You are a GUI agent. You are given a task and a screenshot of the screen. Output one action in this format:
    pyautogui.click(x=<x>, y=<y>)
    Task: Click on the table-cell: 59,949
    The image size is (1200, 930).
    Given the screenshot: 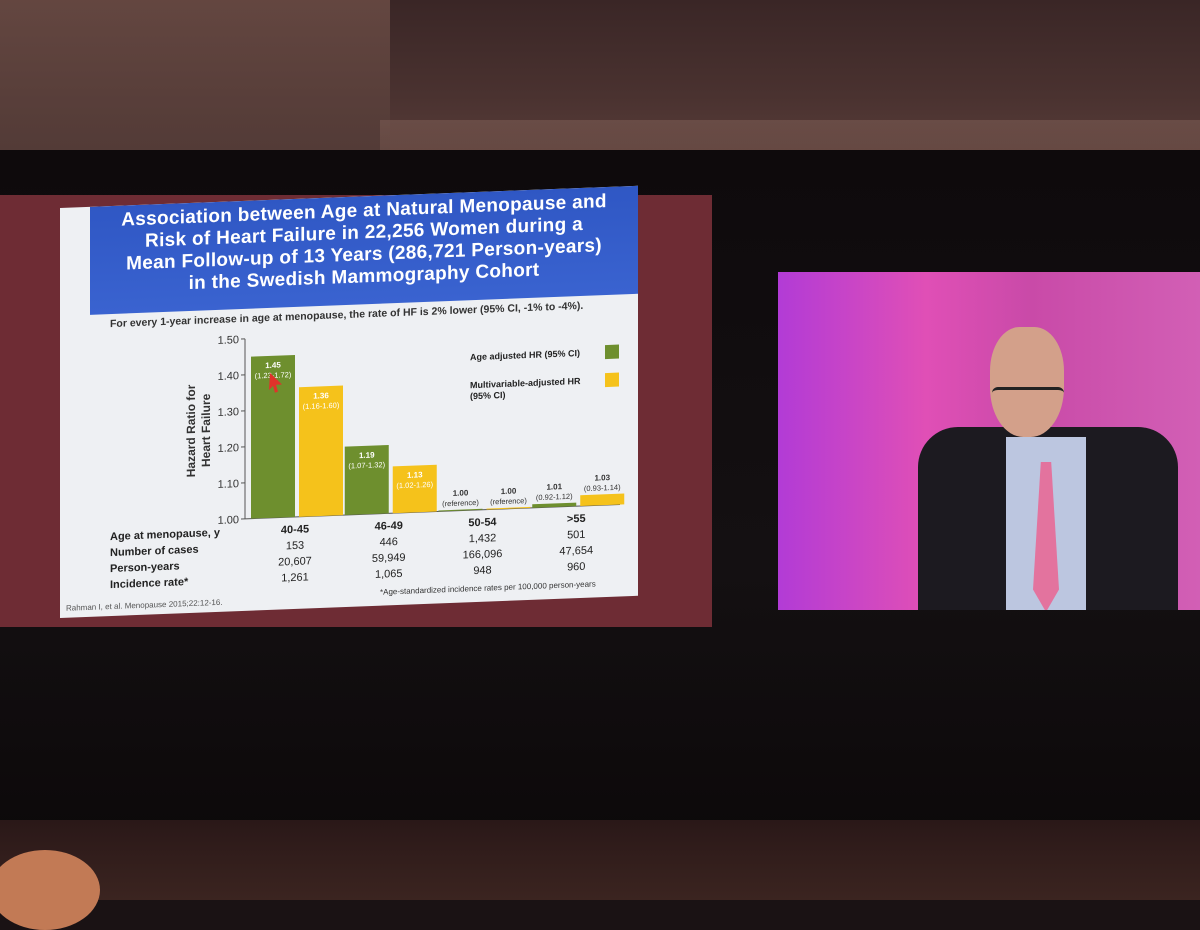 What is the action you would take?
    pyautogui.click(x=389, y=558)
    